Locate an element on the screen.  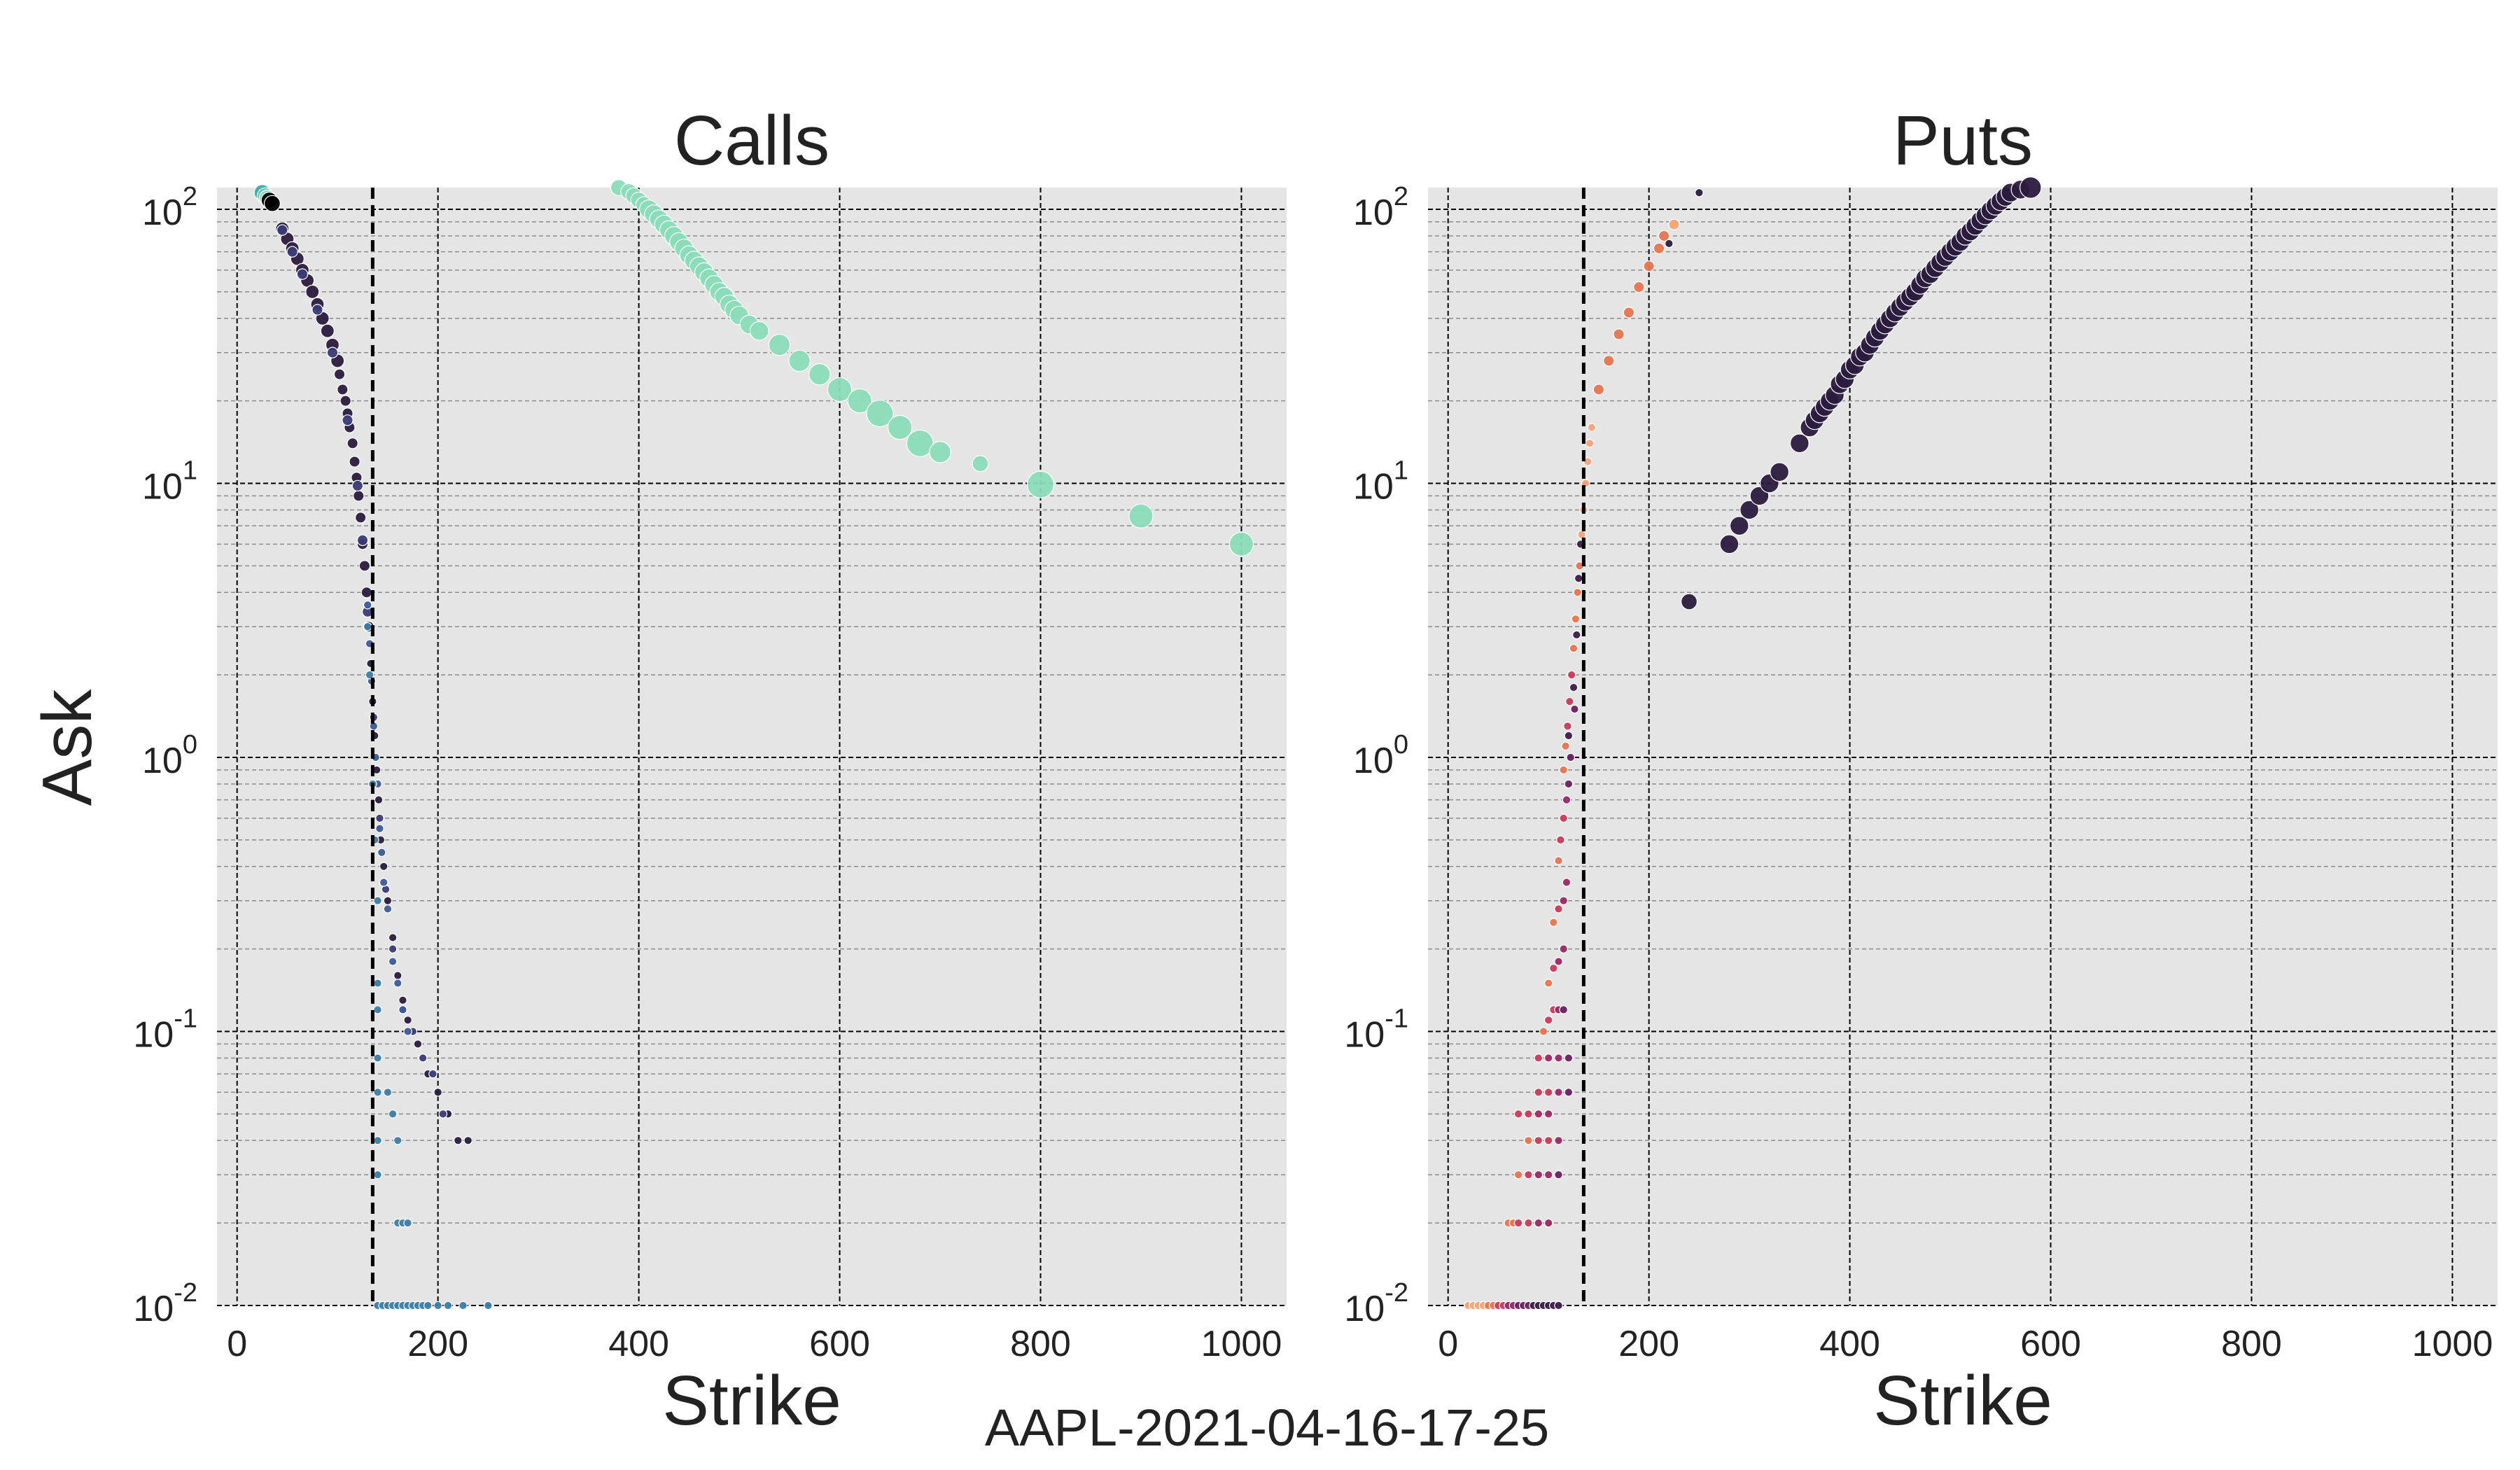
y-tick-label: 10⁻¹ is located at coordinates (165, 1029).